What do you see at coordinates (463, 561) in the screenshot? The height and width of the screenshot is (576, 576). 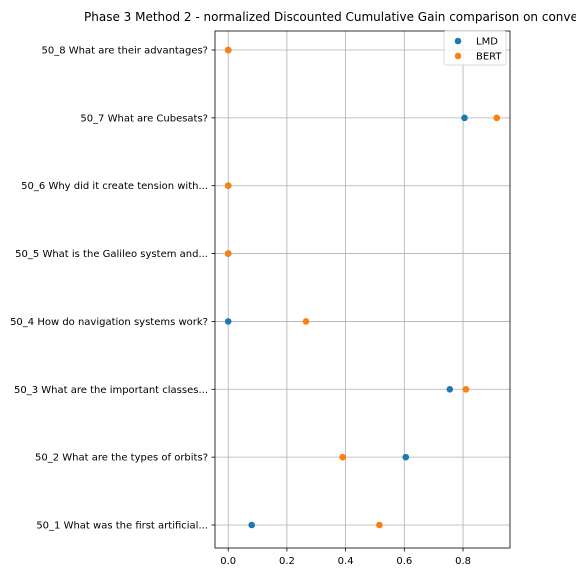 I see `x-tick-label: 0.8` at bounding box center [463, 561].